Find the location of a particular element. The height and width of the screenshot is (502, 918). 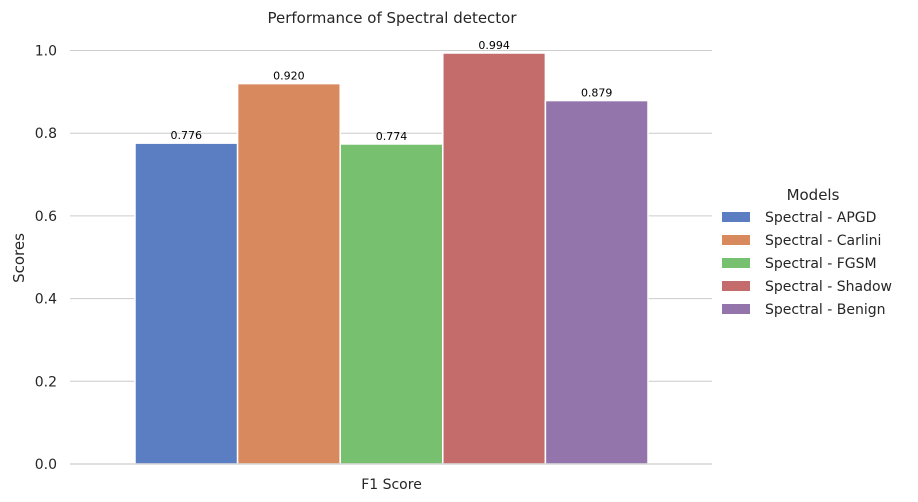

legend-entry: Spectral - FGSM is located at coordinates (821, 264).